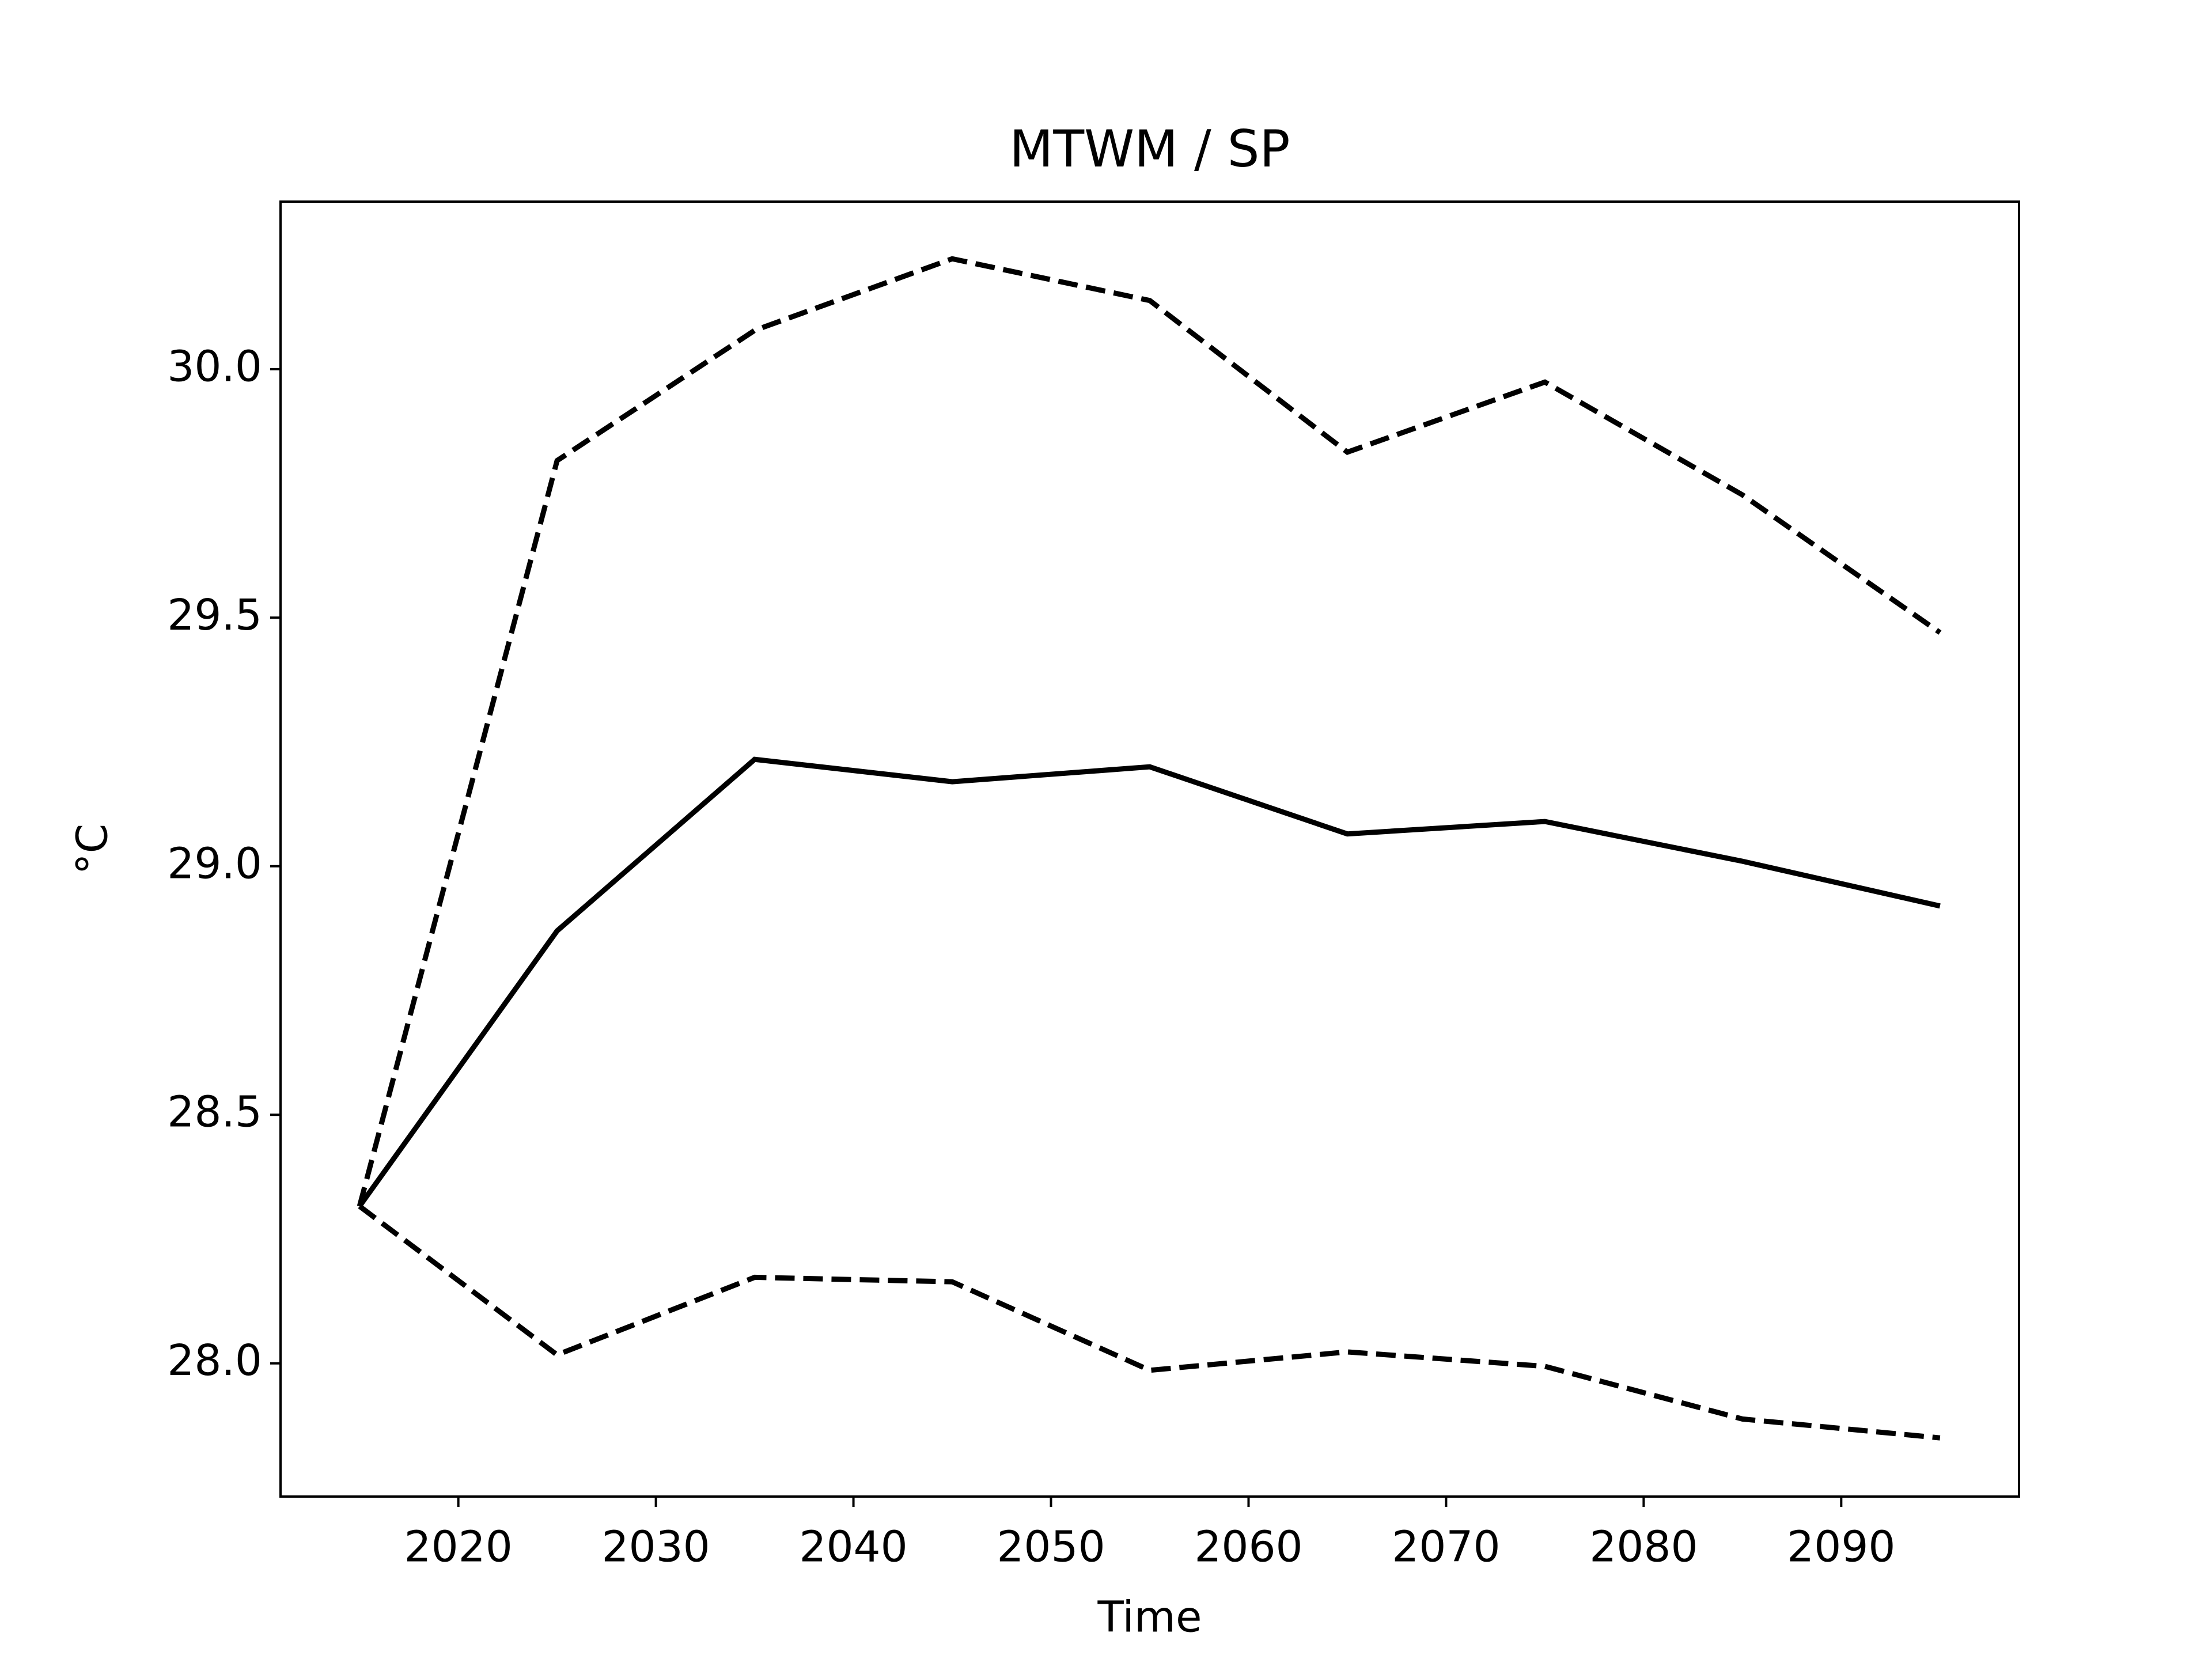  I want to click on series-line, so click(1149, 1322).